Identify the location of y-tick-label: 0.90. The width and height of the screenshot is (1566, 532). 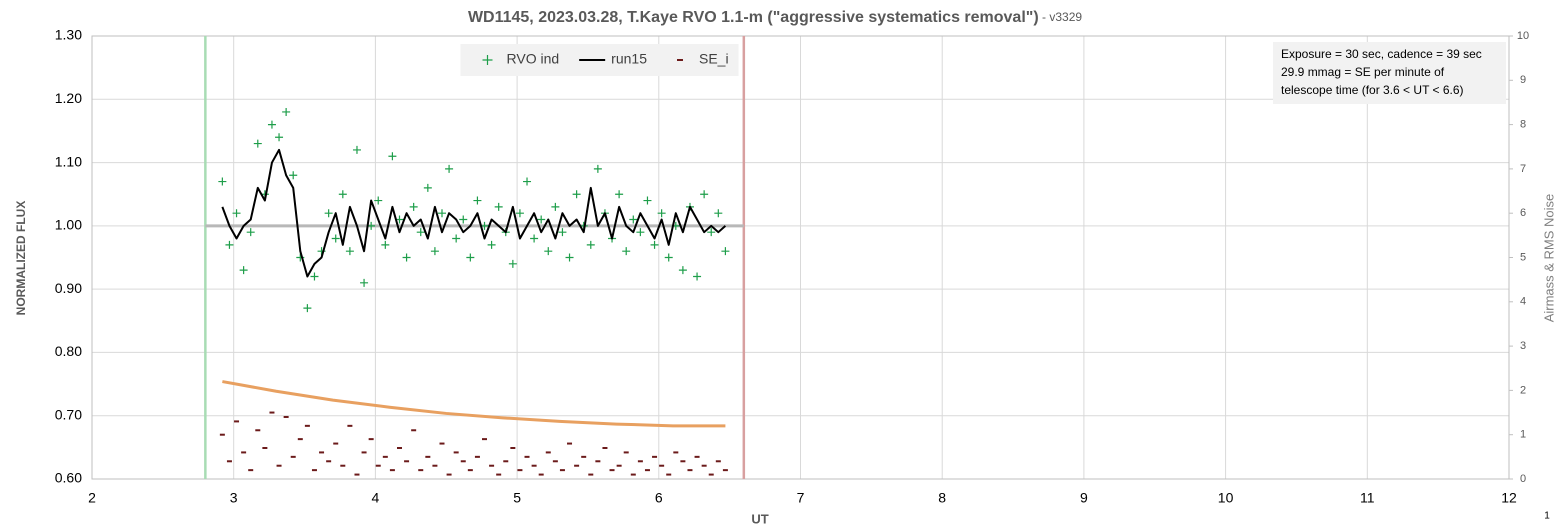
(68, 288).